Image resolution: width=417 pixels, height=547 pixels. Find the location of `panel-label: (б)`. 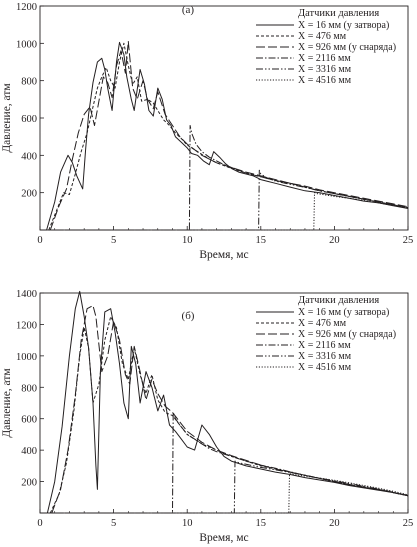

panel-label: (б) is located at coordinates (188, 316).